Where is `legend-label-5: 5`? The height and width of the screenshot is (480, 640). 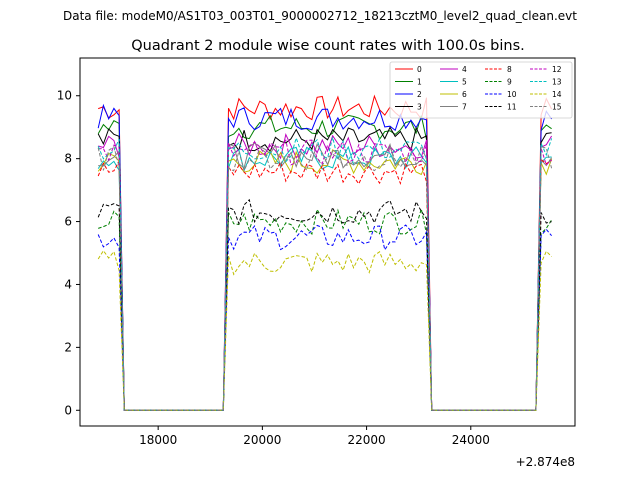 legend-label-5: 5 is located at coordinates (464, 82).